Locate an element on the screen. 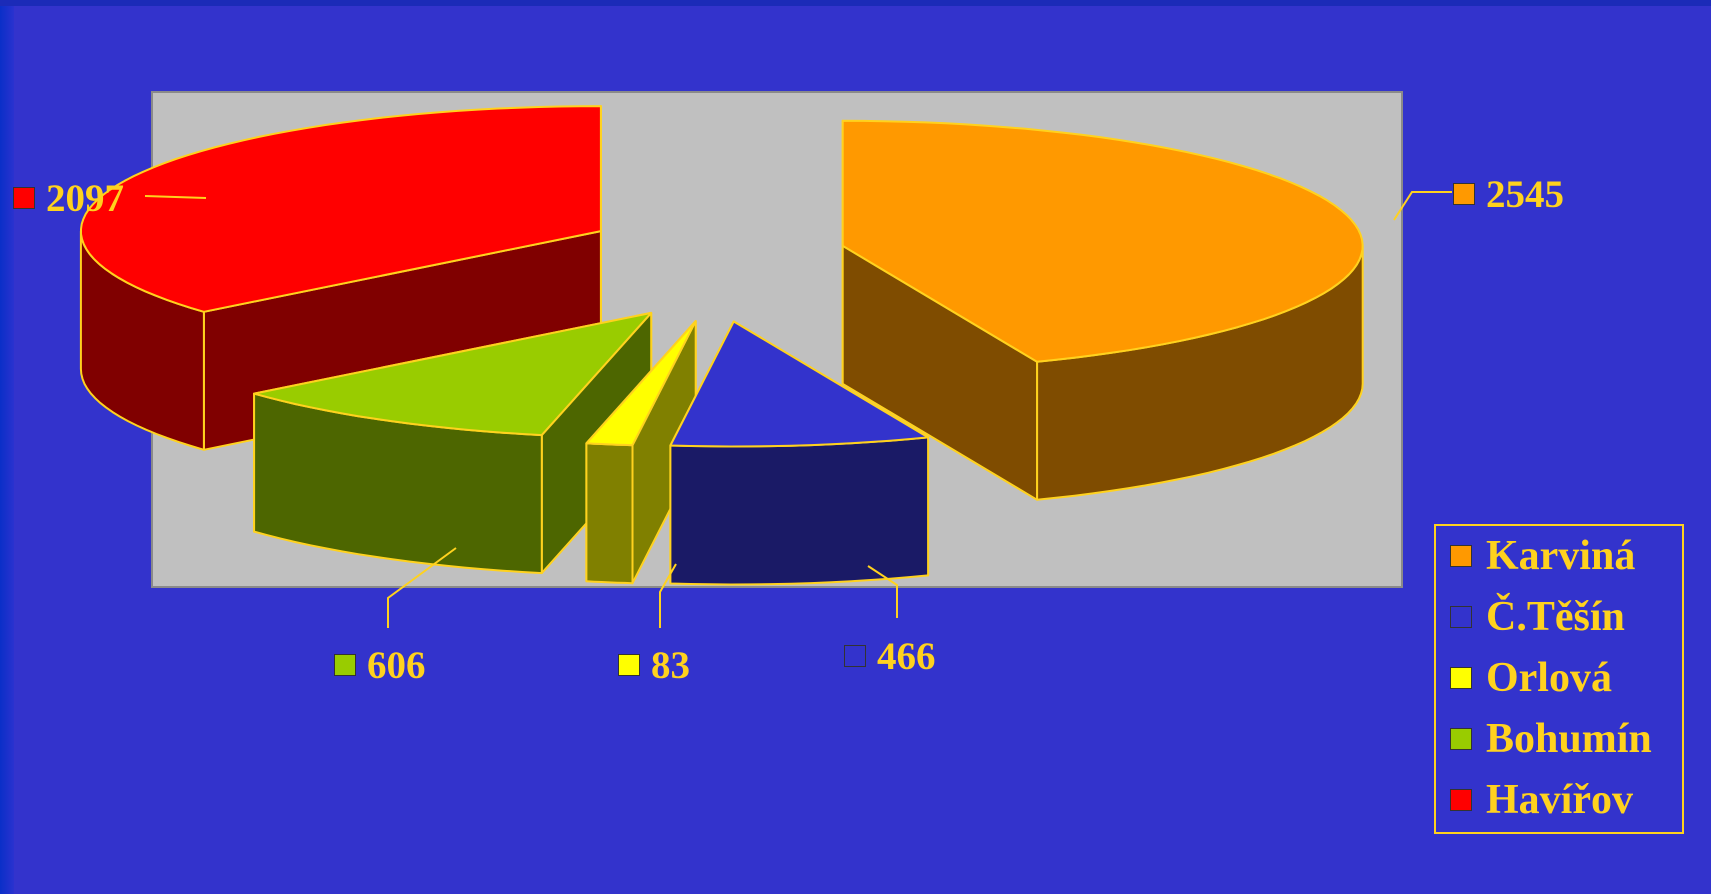  data-label-value: 466 is located at coordinates (906, 656).